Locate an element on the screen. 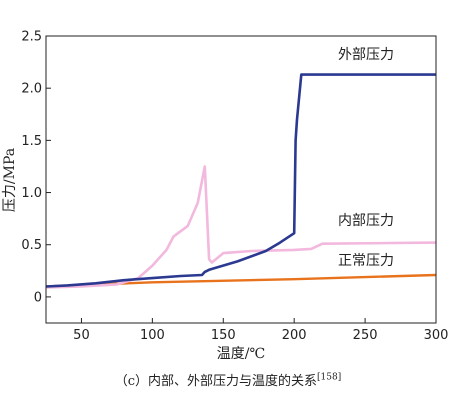 Image resolution: width=456 pixels, height=402 pixels. x-tick-label: 100 is located at coordinates (152, 335).